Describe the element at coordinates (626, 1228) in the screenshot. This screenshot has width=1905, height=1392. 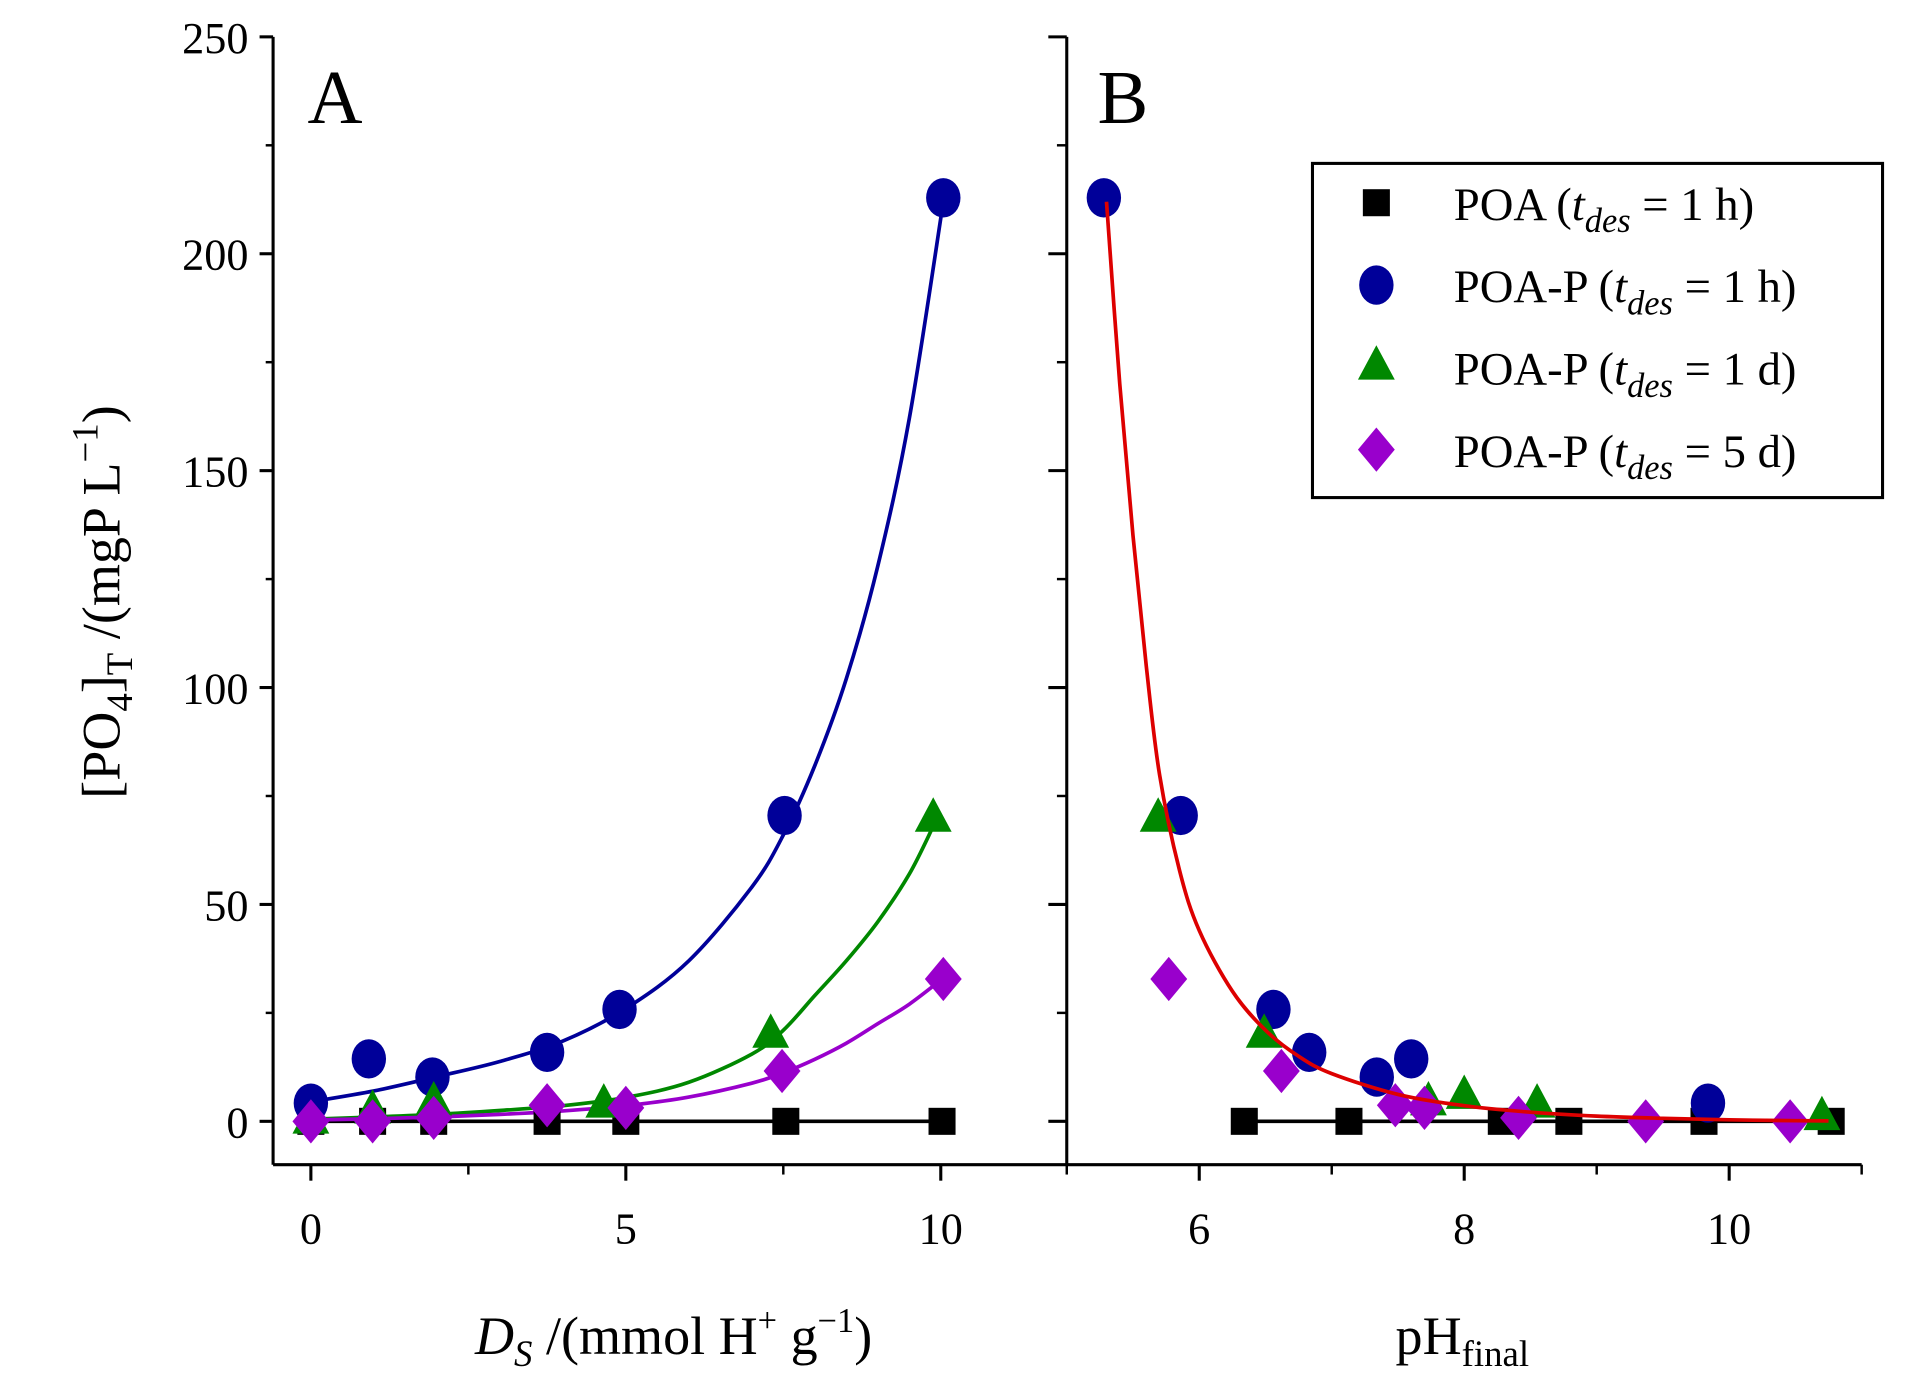
I see `x-tick-label: 5` at that location.